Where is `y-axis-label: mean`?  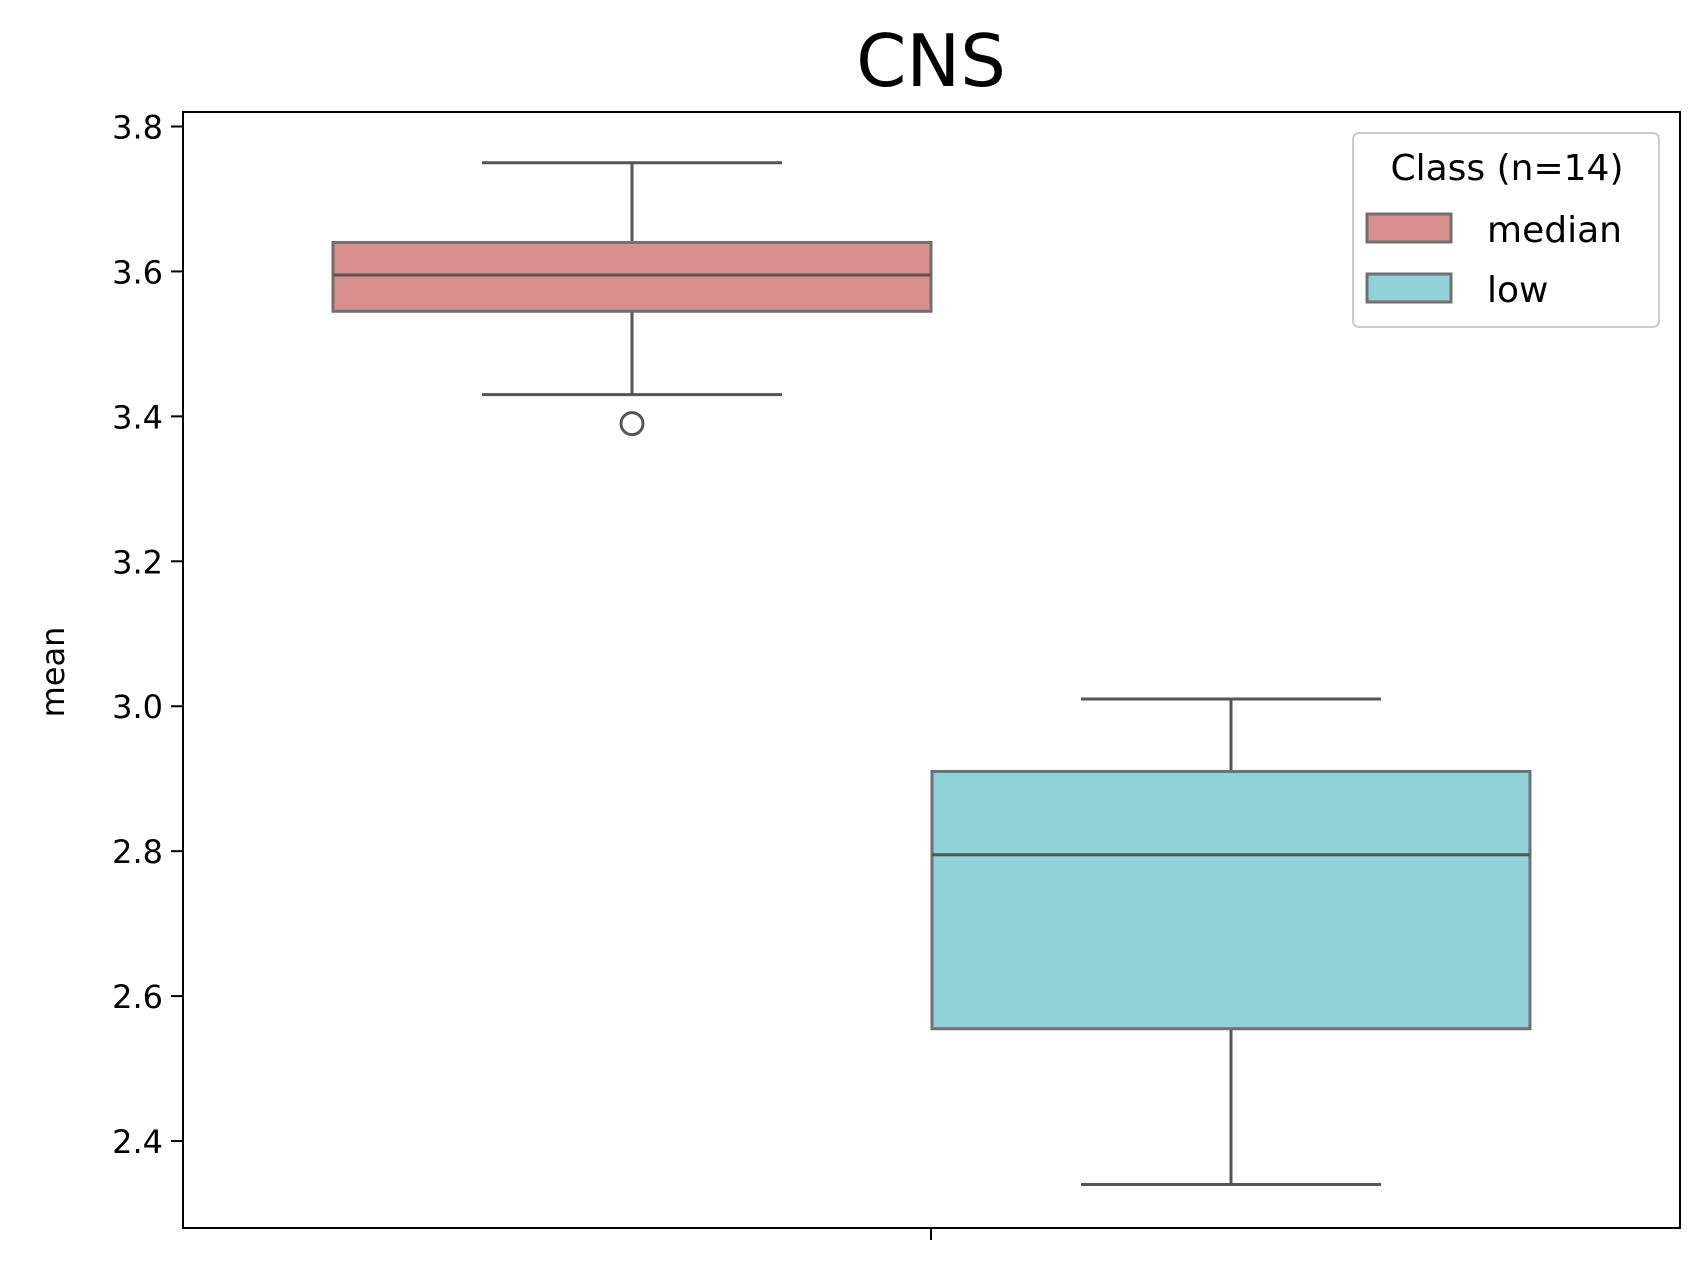 y-axis-label: mean is located at coordinates (53, 672).